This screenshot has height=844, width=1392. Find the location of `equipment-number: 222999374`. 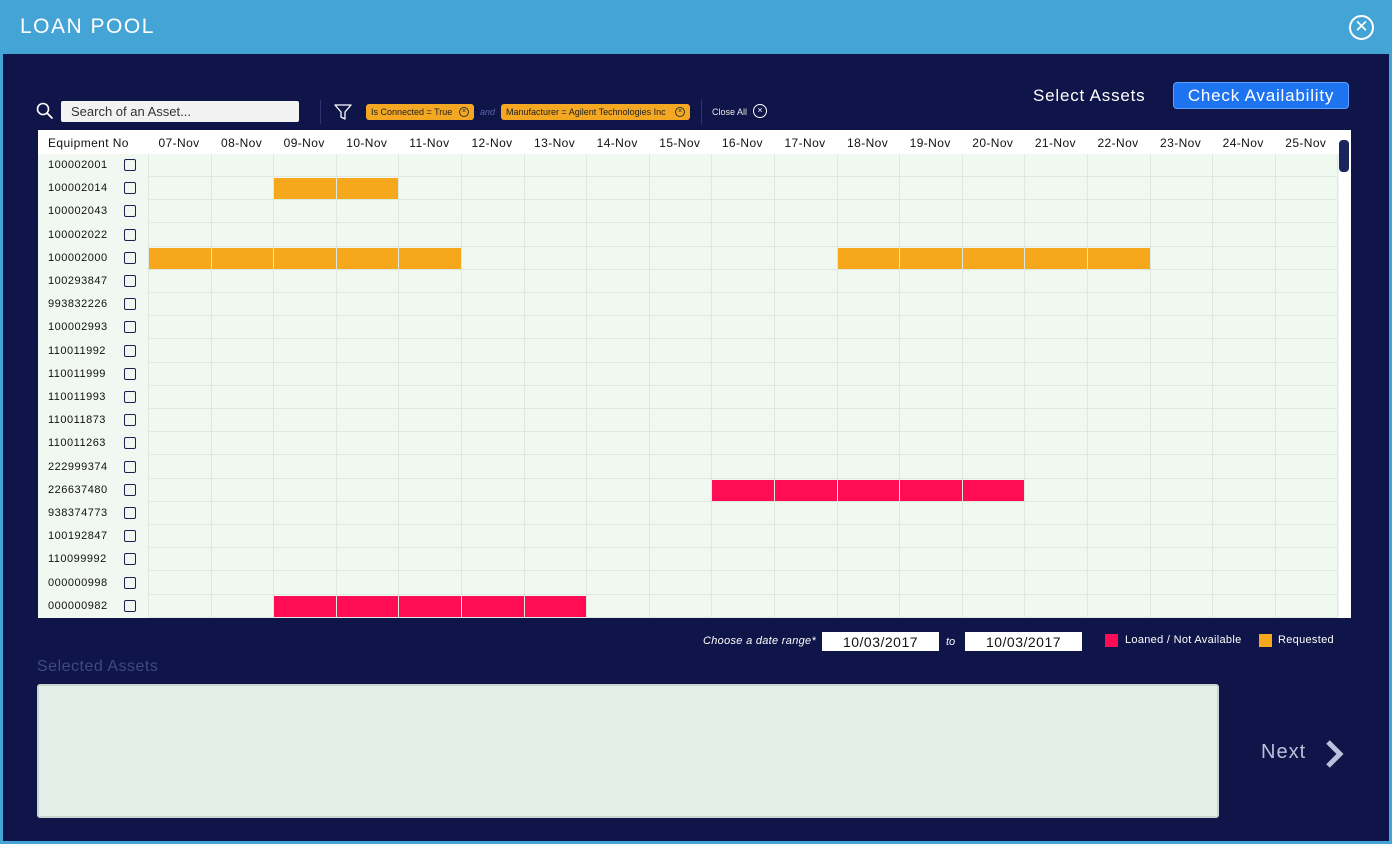

equipment-number: 222999374 is located at coordinates (78, 466).